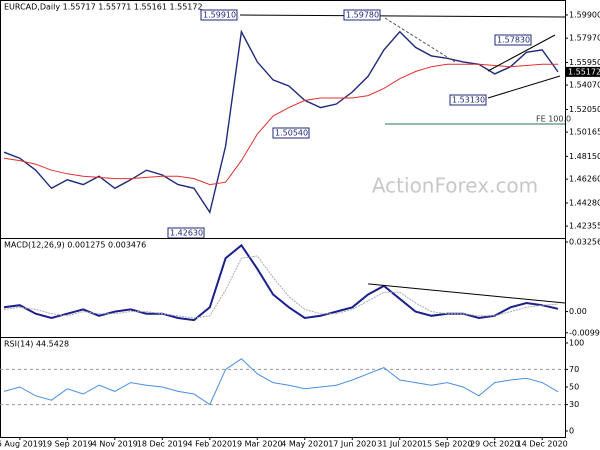  I want to click on price-annotation: 1.59780, so click(362, 15).